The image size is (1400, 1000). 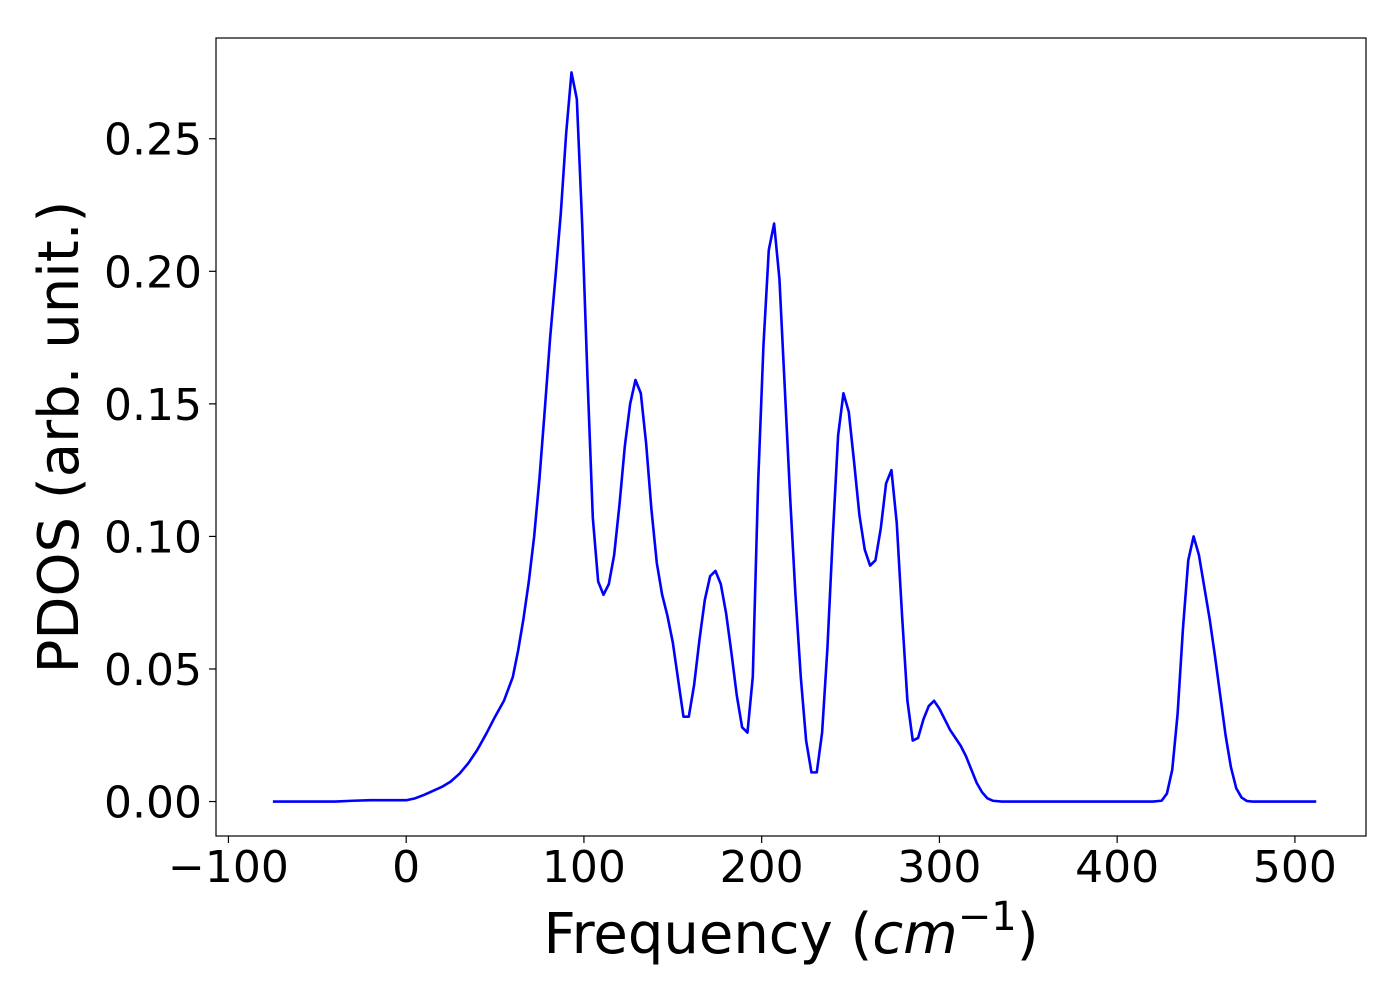 What do you see at coordinates (153, 537) in the screenshot?
I see `y-tick-label: 0.10` at bounding box center [153, 537].